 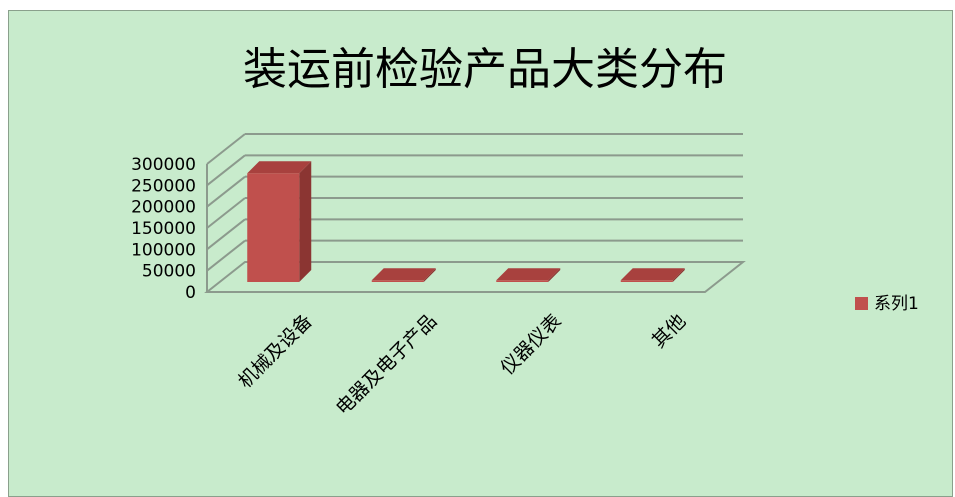 What do you see at coordinates (485, 69) in the screenshot?
I see `chart-title: 装运前检验产品大类分布` at bounding box center [485, 69].